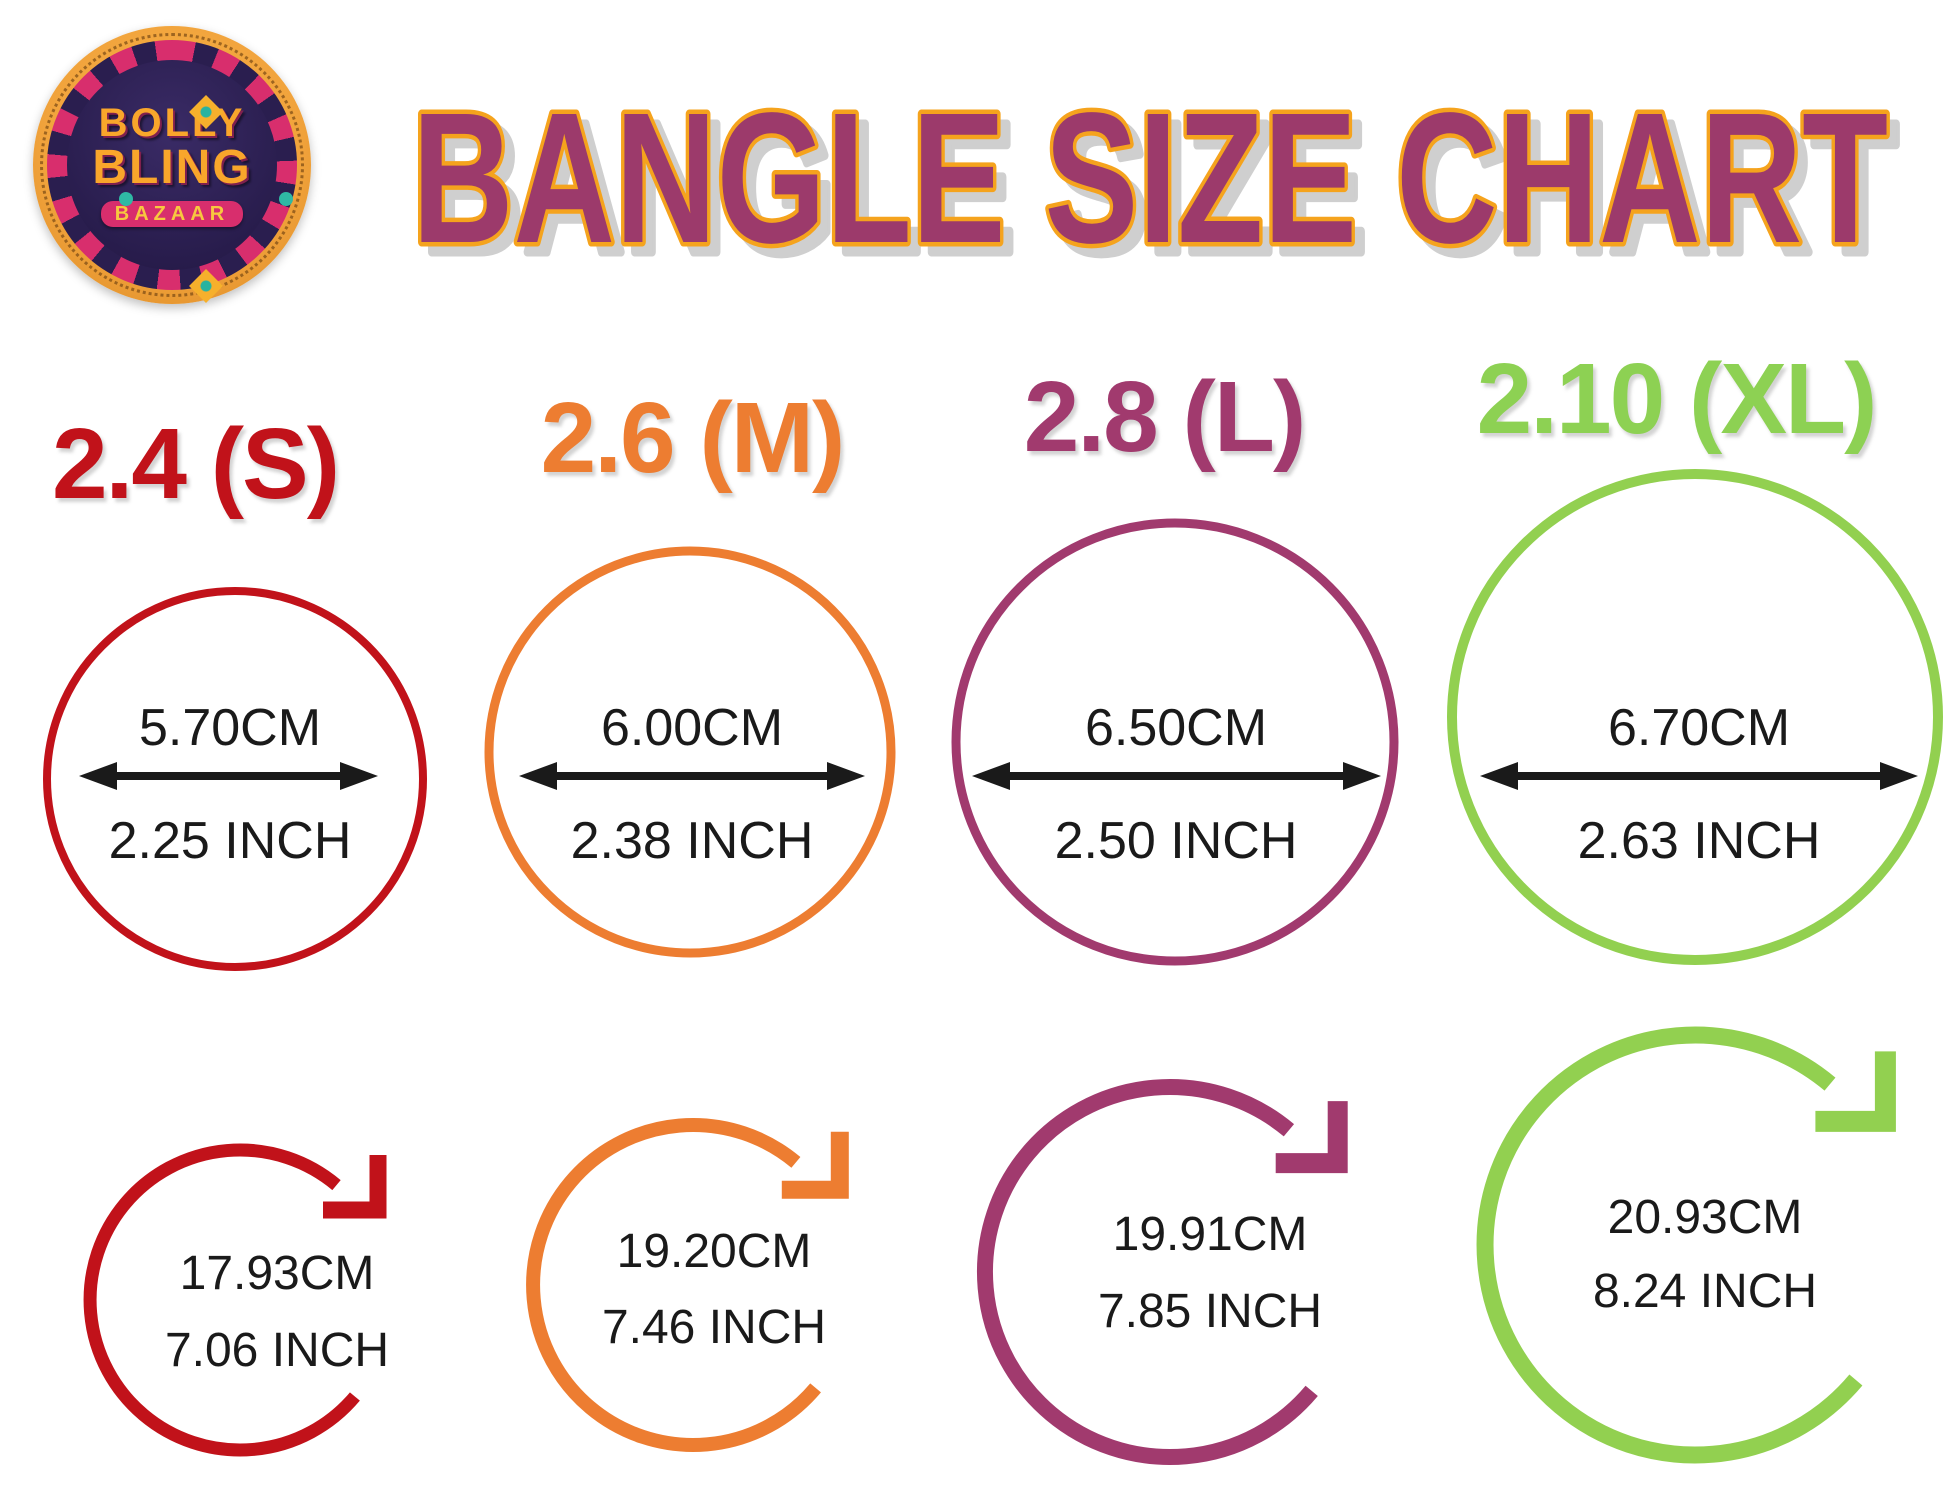 The width and height of the screenshot is (1946, 1487). I want to click on diameter-cm-label-xl: 6.70CM, so click(1699, 728).